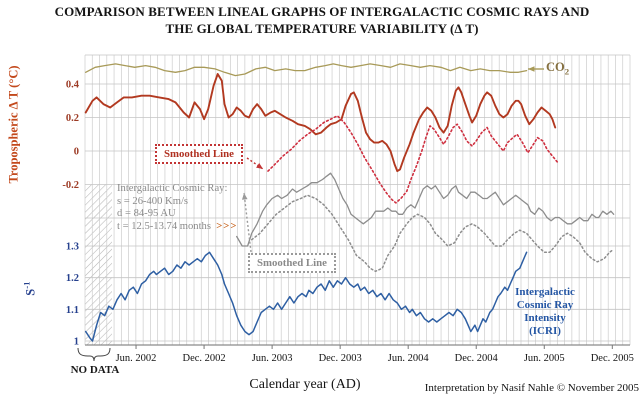  What do you see at coordinates (477, 358) in the screenshot?
I see `x-tick-label: Dec. 2004` at bounding box center [477, 358].